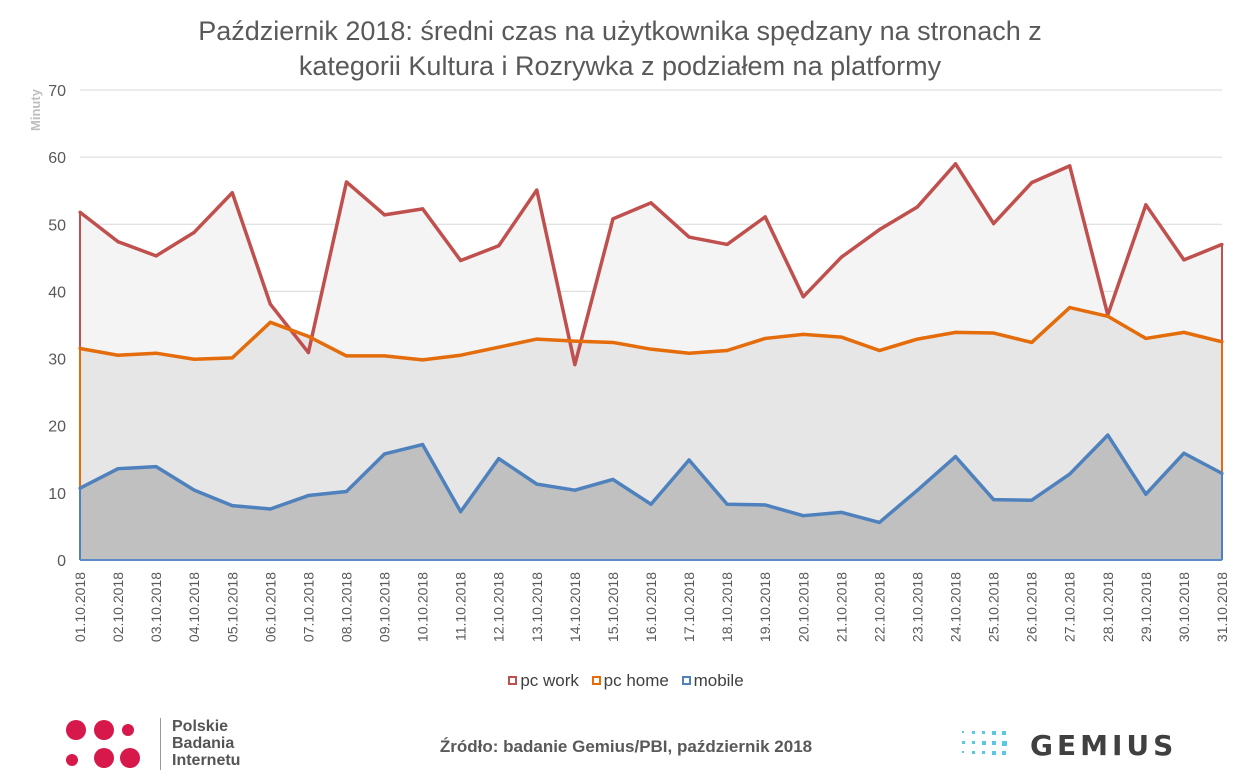 The width and height of the screenshot is (1252, 784). What do you see at coordinates (80, 607) in the screenshot?
I see `x-tick-label: 01.10.2018` at bounding box center [80, 607].